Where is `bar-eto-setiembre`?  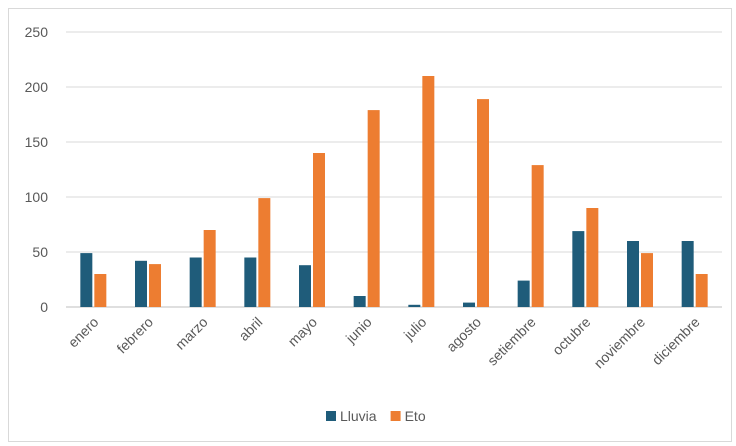
bar-eto-setiembre is located at coordinates (537, 236).